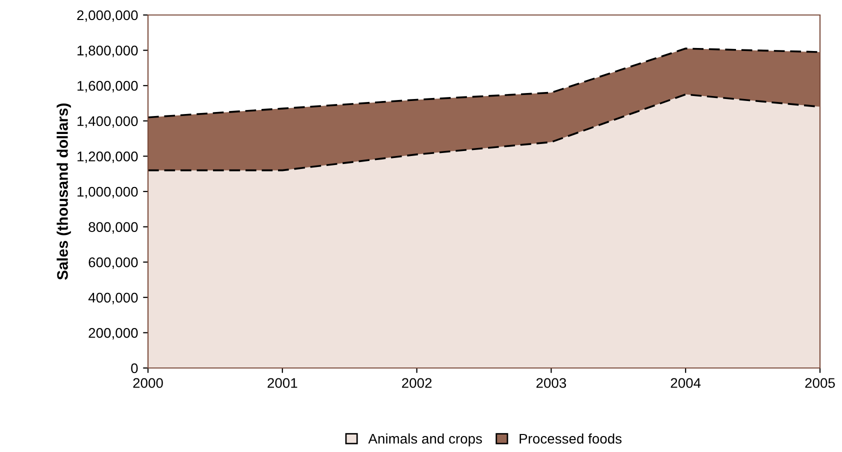  What do you see at coordinates (571, 438) in the screenshot?
I see `legend-label: Processed foods` at bounding box center [571, 438].